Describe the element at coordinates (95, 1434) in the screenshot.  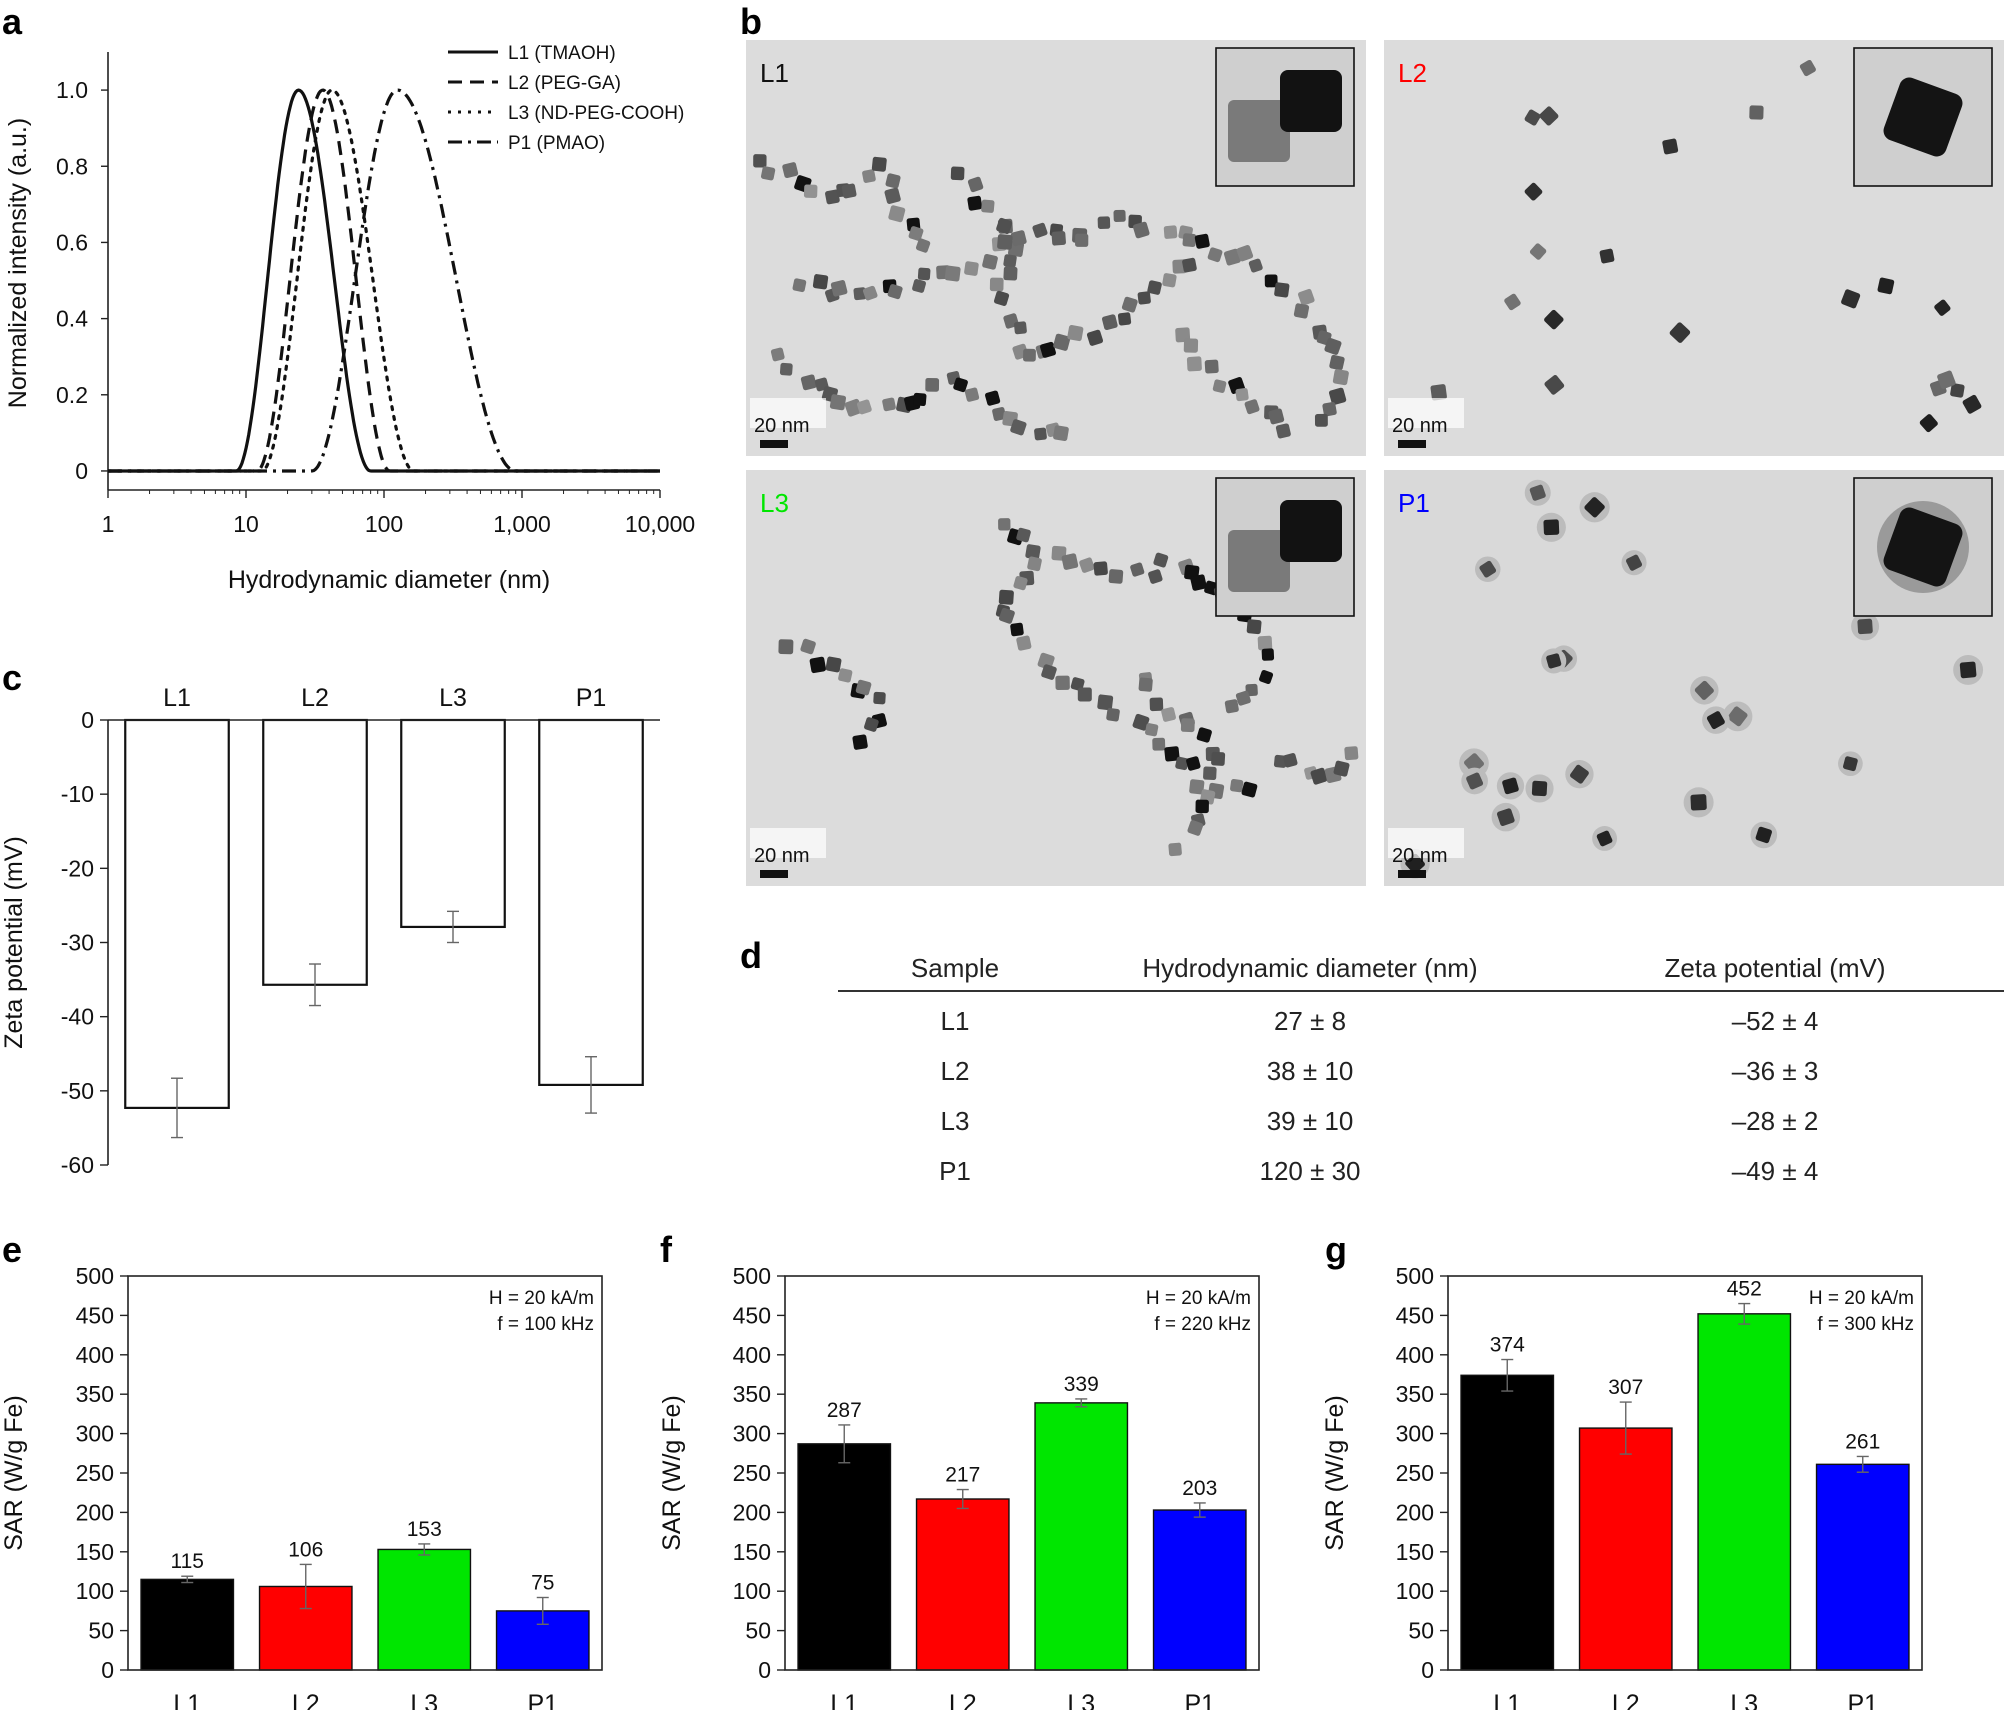
I see `y-tick-label: 300` at that location.